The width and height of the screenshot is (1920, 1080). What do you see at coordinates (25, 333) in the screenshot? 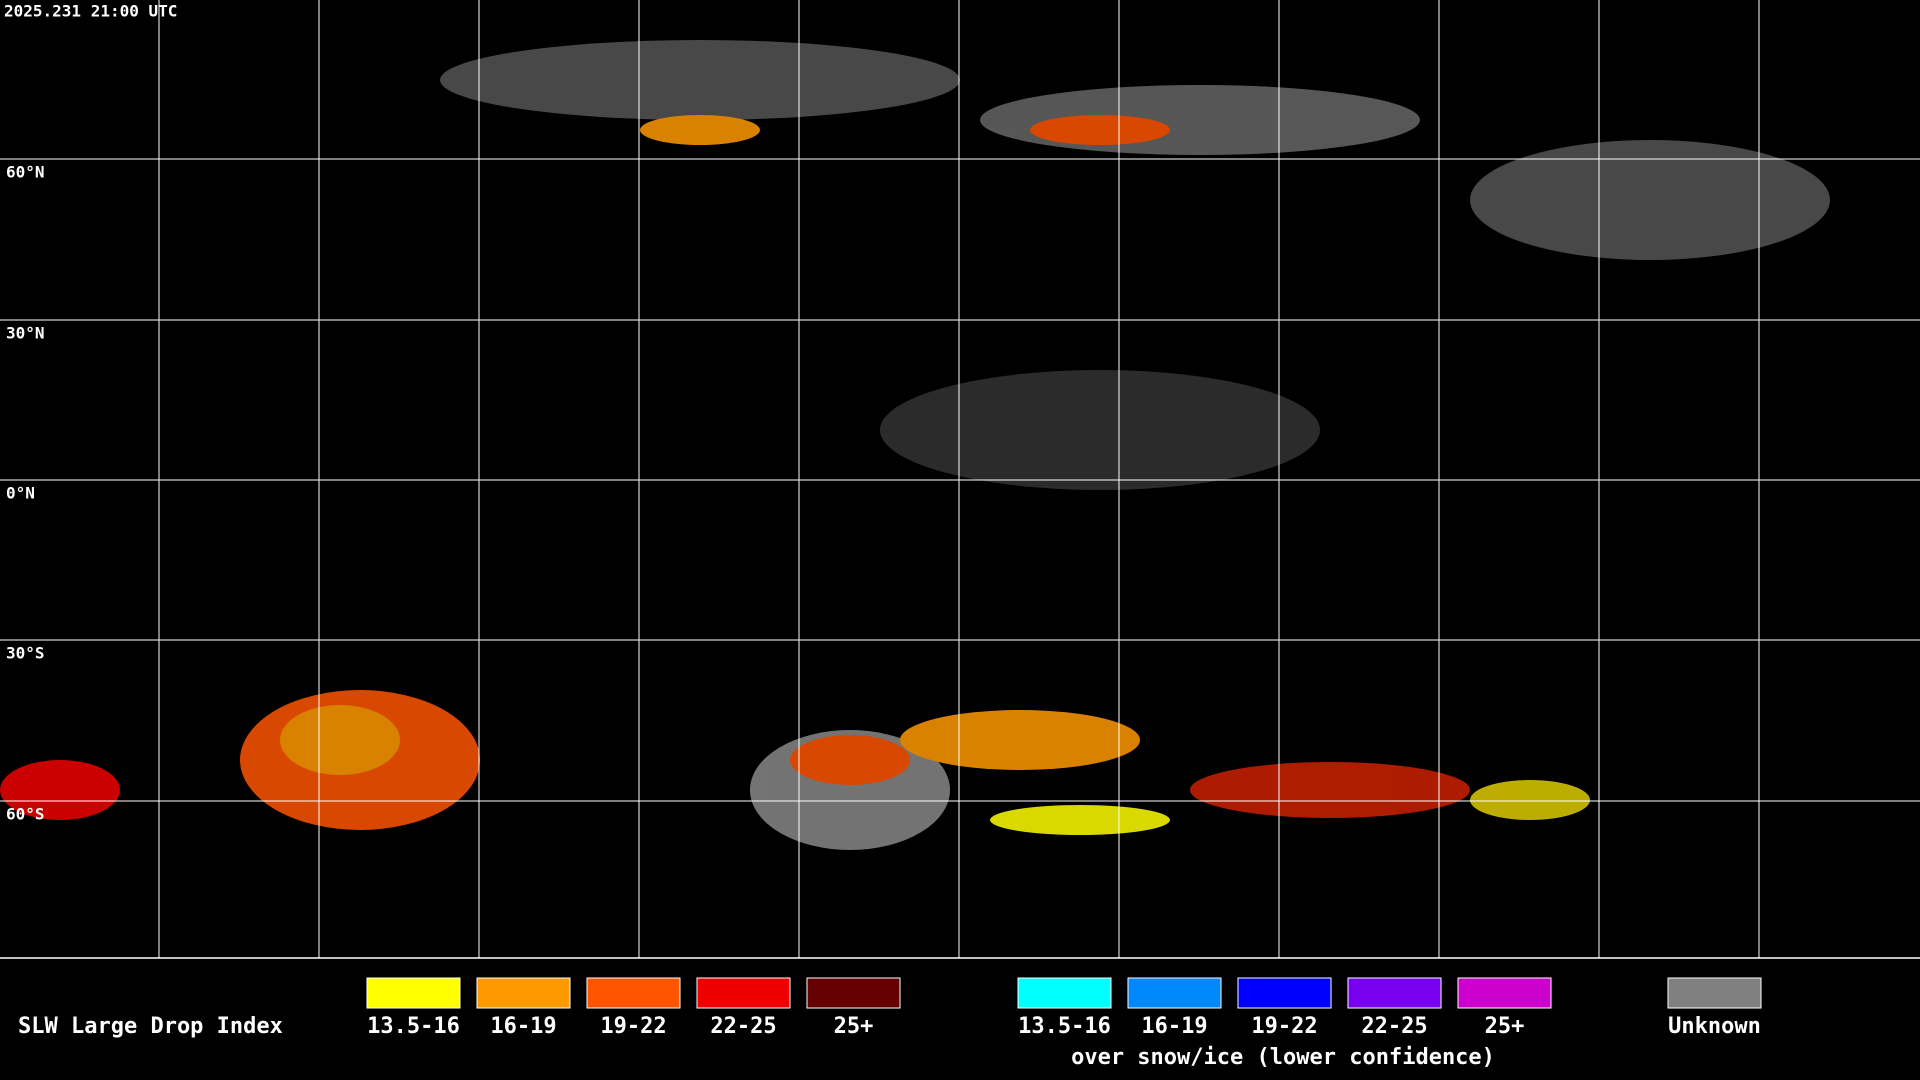
I see `latitude-label: 30°N` at bounding box center [25, 333].